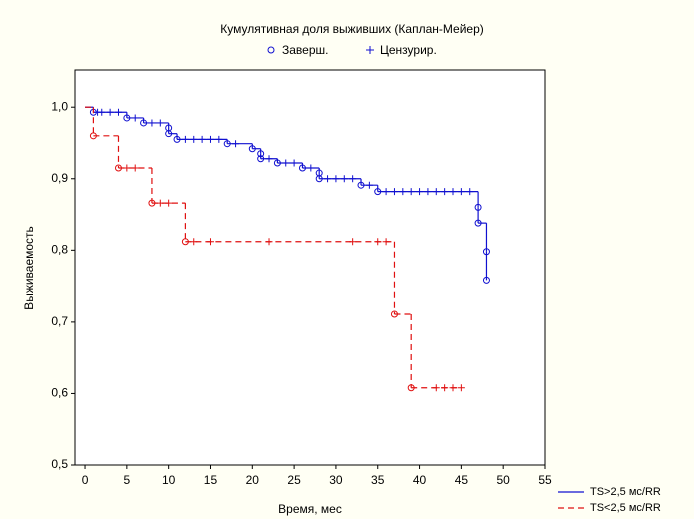 The width and height of the screenshot is (694, 519). I want to click on y-axis-label: Выживаемость, so click(29, 268).